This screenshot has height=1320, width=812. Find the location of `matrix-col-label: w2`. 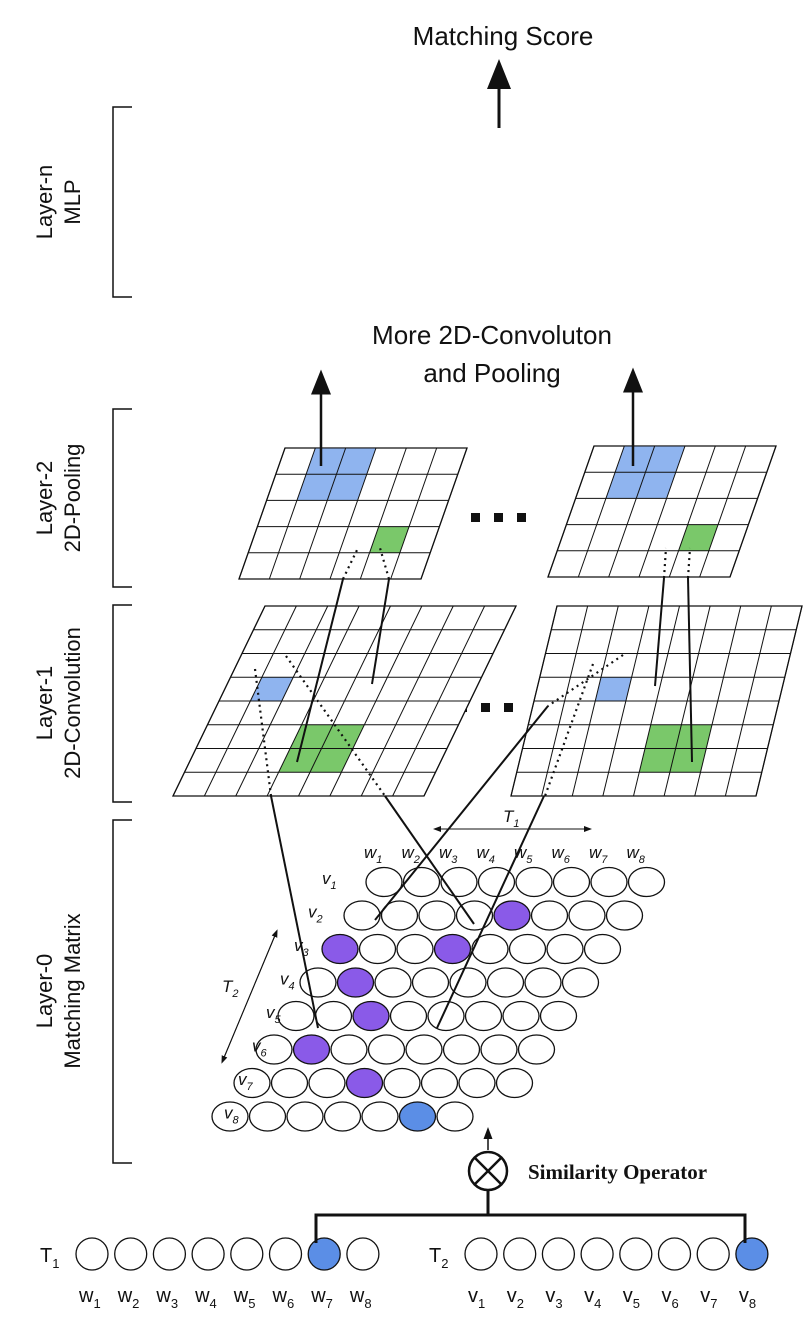

matrix-col-label: w2 is located at coordinates (411, 854).